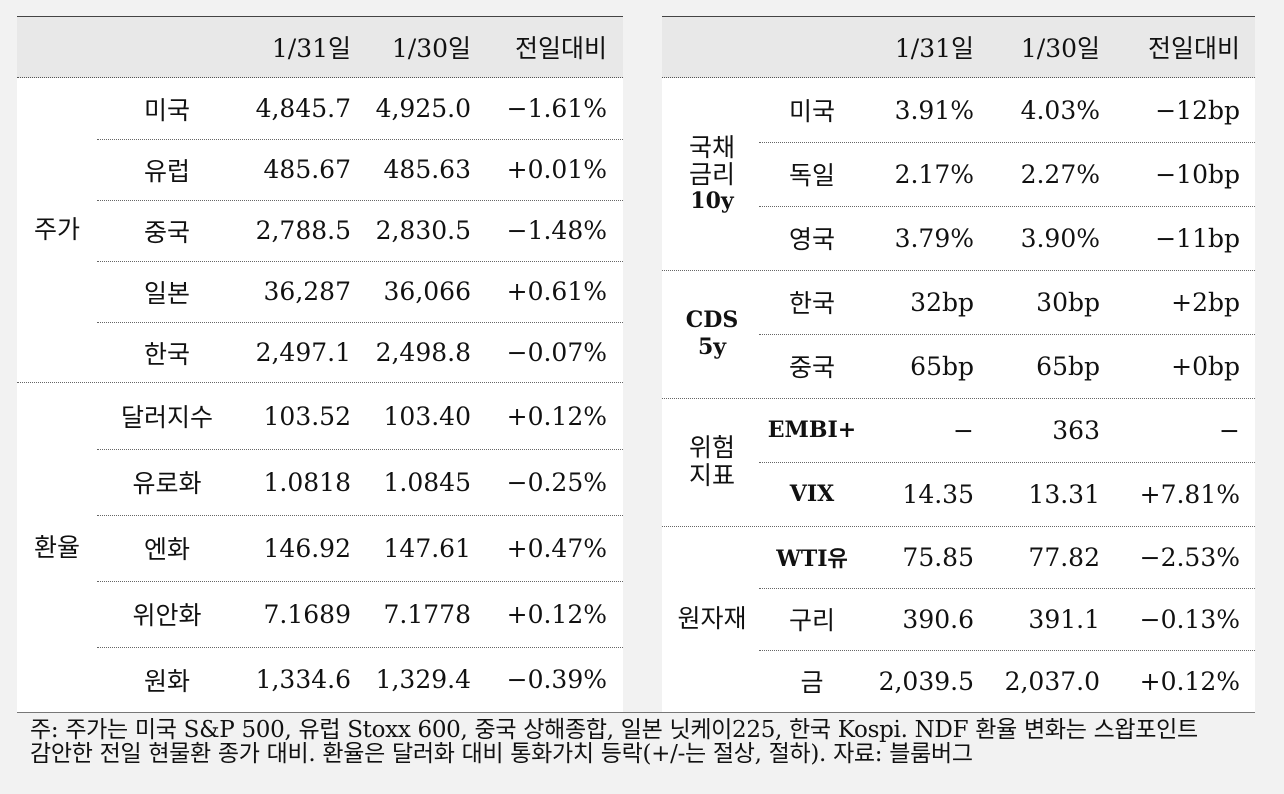 Image resolution: width=1284 pixels, height=794 pixels. Describe the element at coordinates (712, 200) in the screenshot. I see `group-label-line: 10y` at that location.